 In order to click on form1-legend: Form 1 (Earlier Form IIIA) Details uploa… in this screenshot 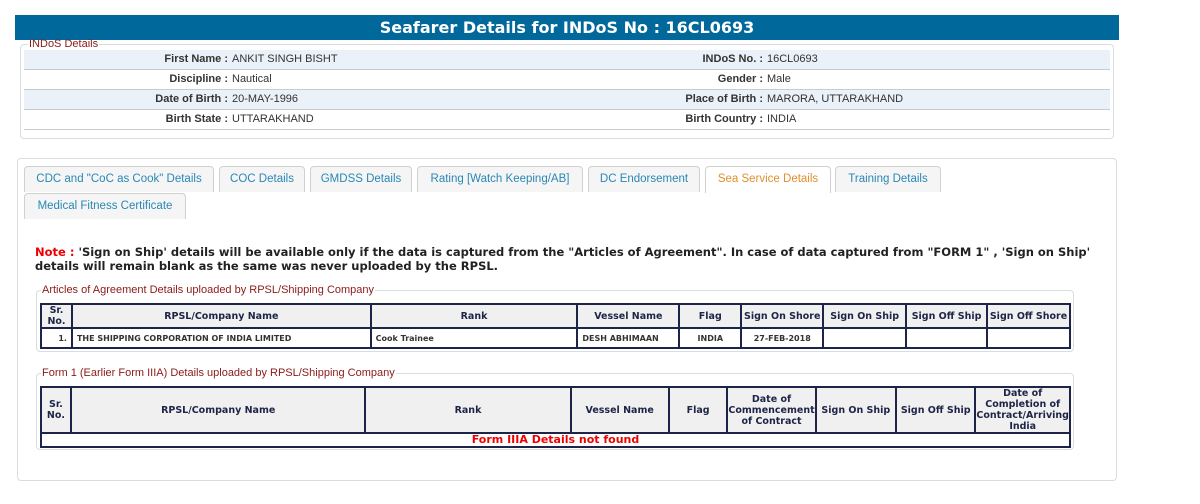, I will do `click(218, 373)`.